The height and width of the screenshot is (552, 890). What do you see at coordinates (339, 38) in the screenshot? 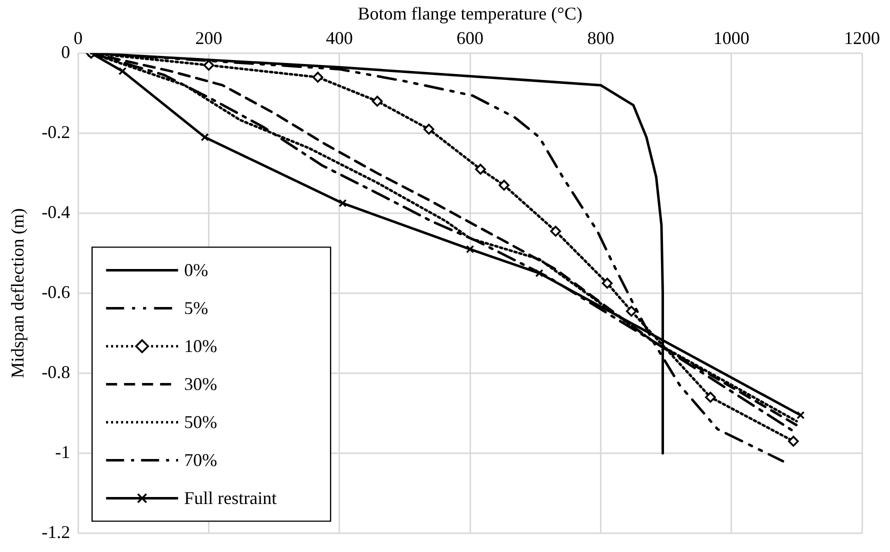
I see `x-tick-label: 400` at bounding box center [339, 38].